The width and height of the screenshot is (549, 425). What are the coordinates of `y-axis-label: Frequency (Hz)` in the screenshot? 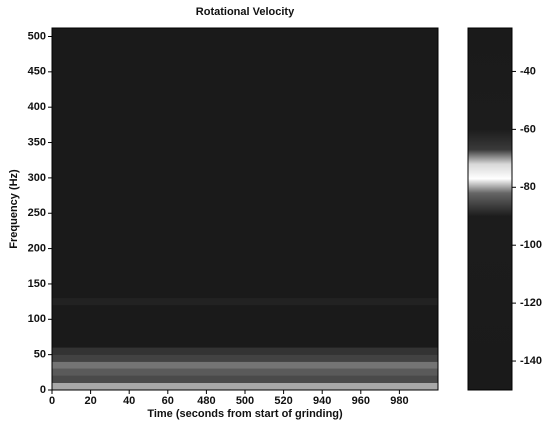 It's located at (14, 209).